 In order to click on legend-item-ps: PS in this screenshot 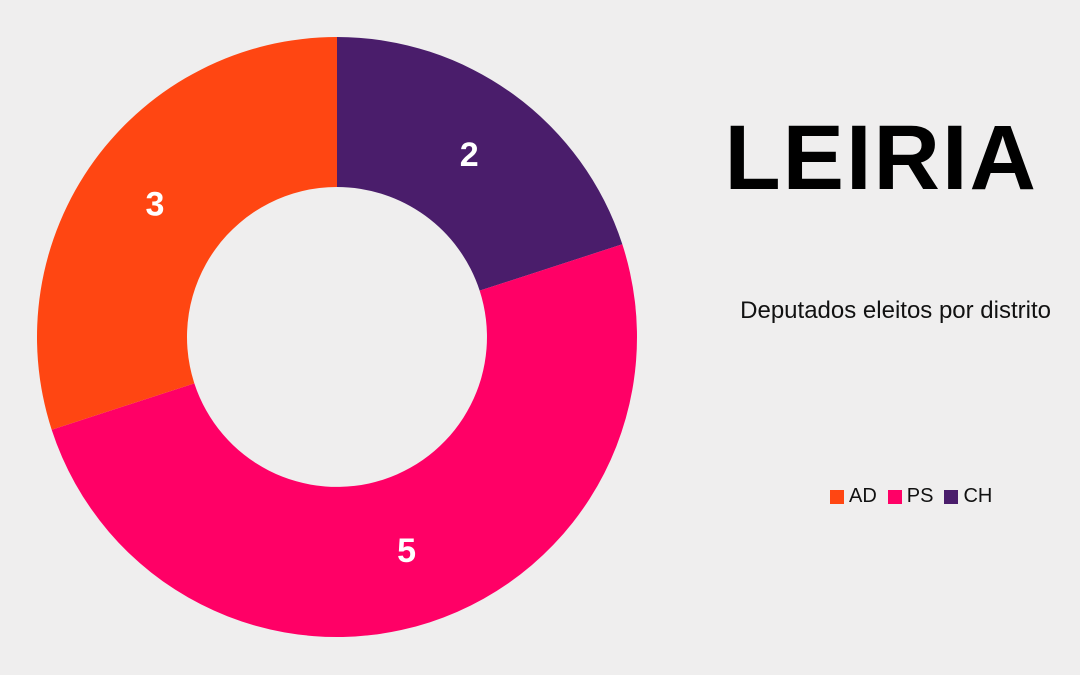, I will do `click(910, 496)`.